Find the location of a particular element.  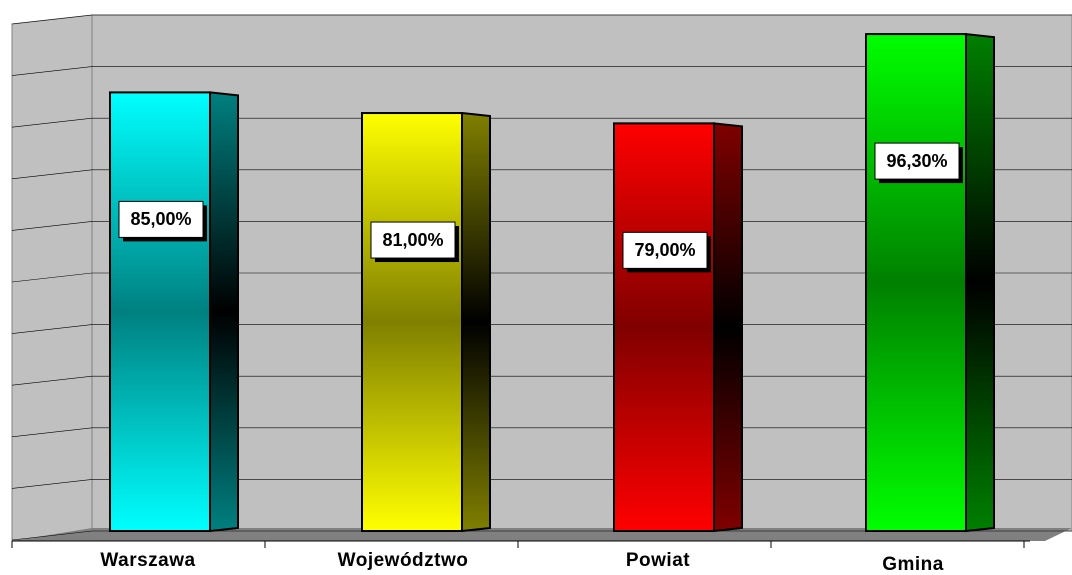

value-label: 96,30% is located at coordinates (916, 161).